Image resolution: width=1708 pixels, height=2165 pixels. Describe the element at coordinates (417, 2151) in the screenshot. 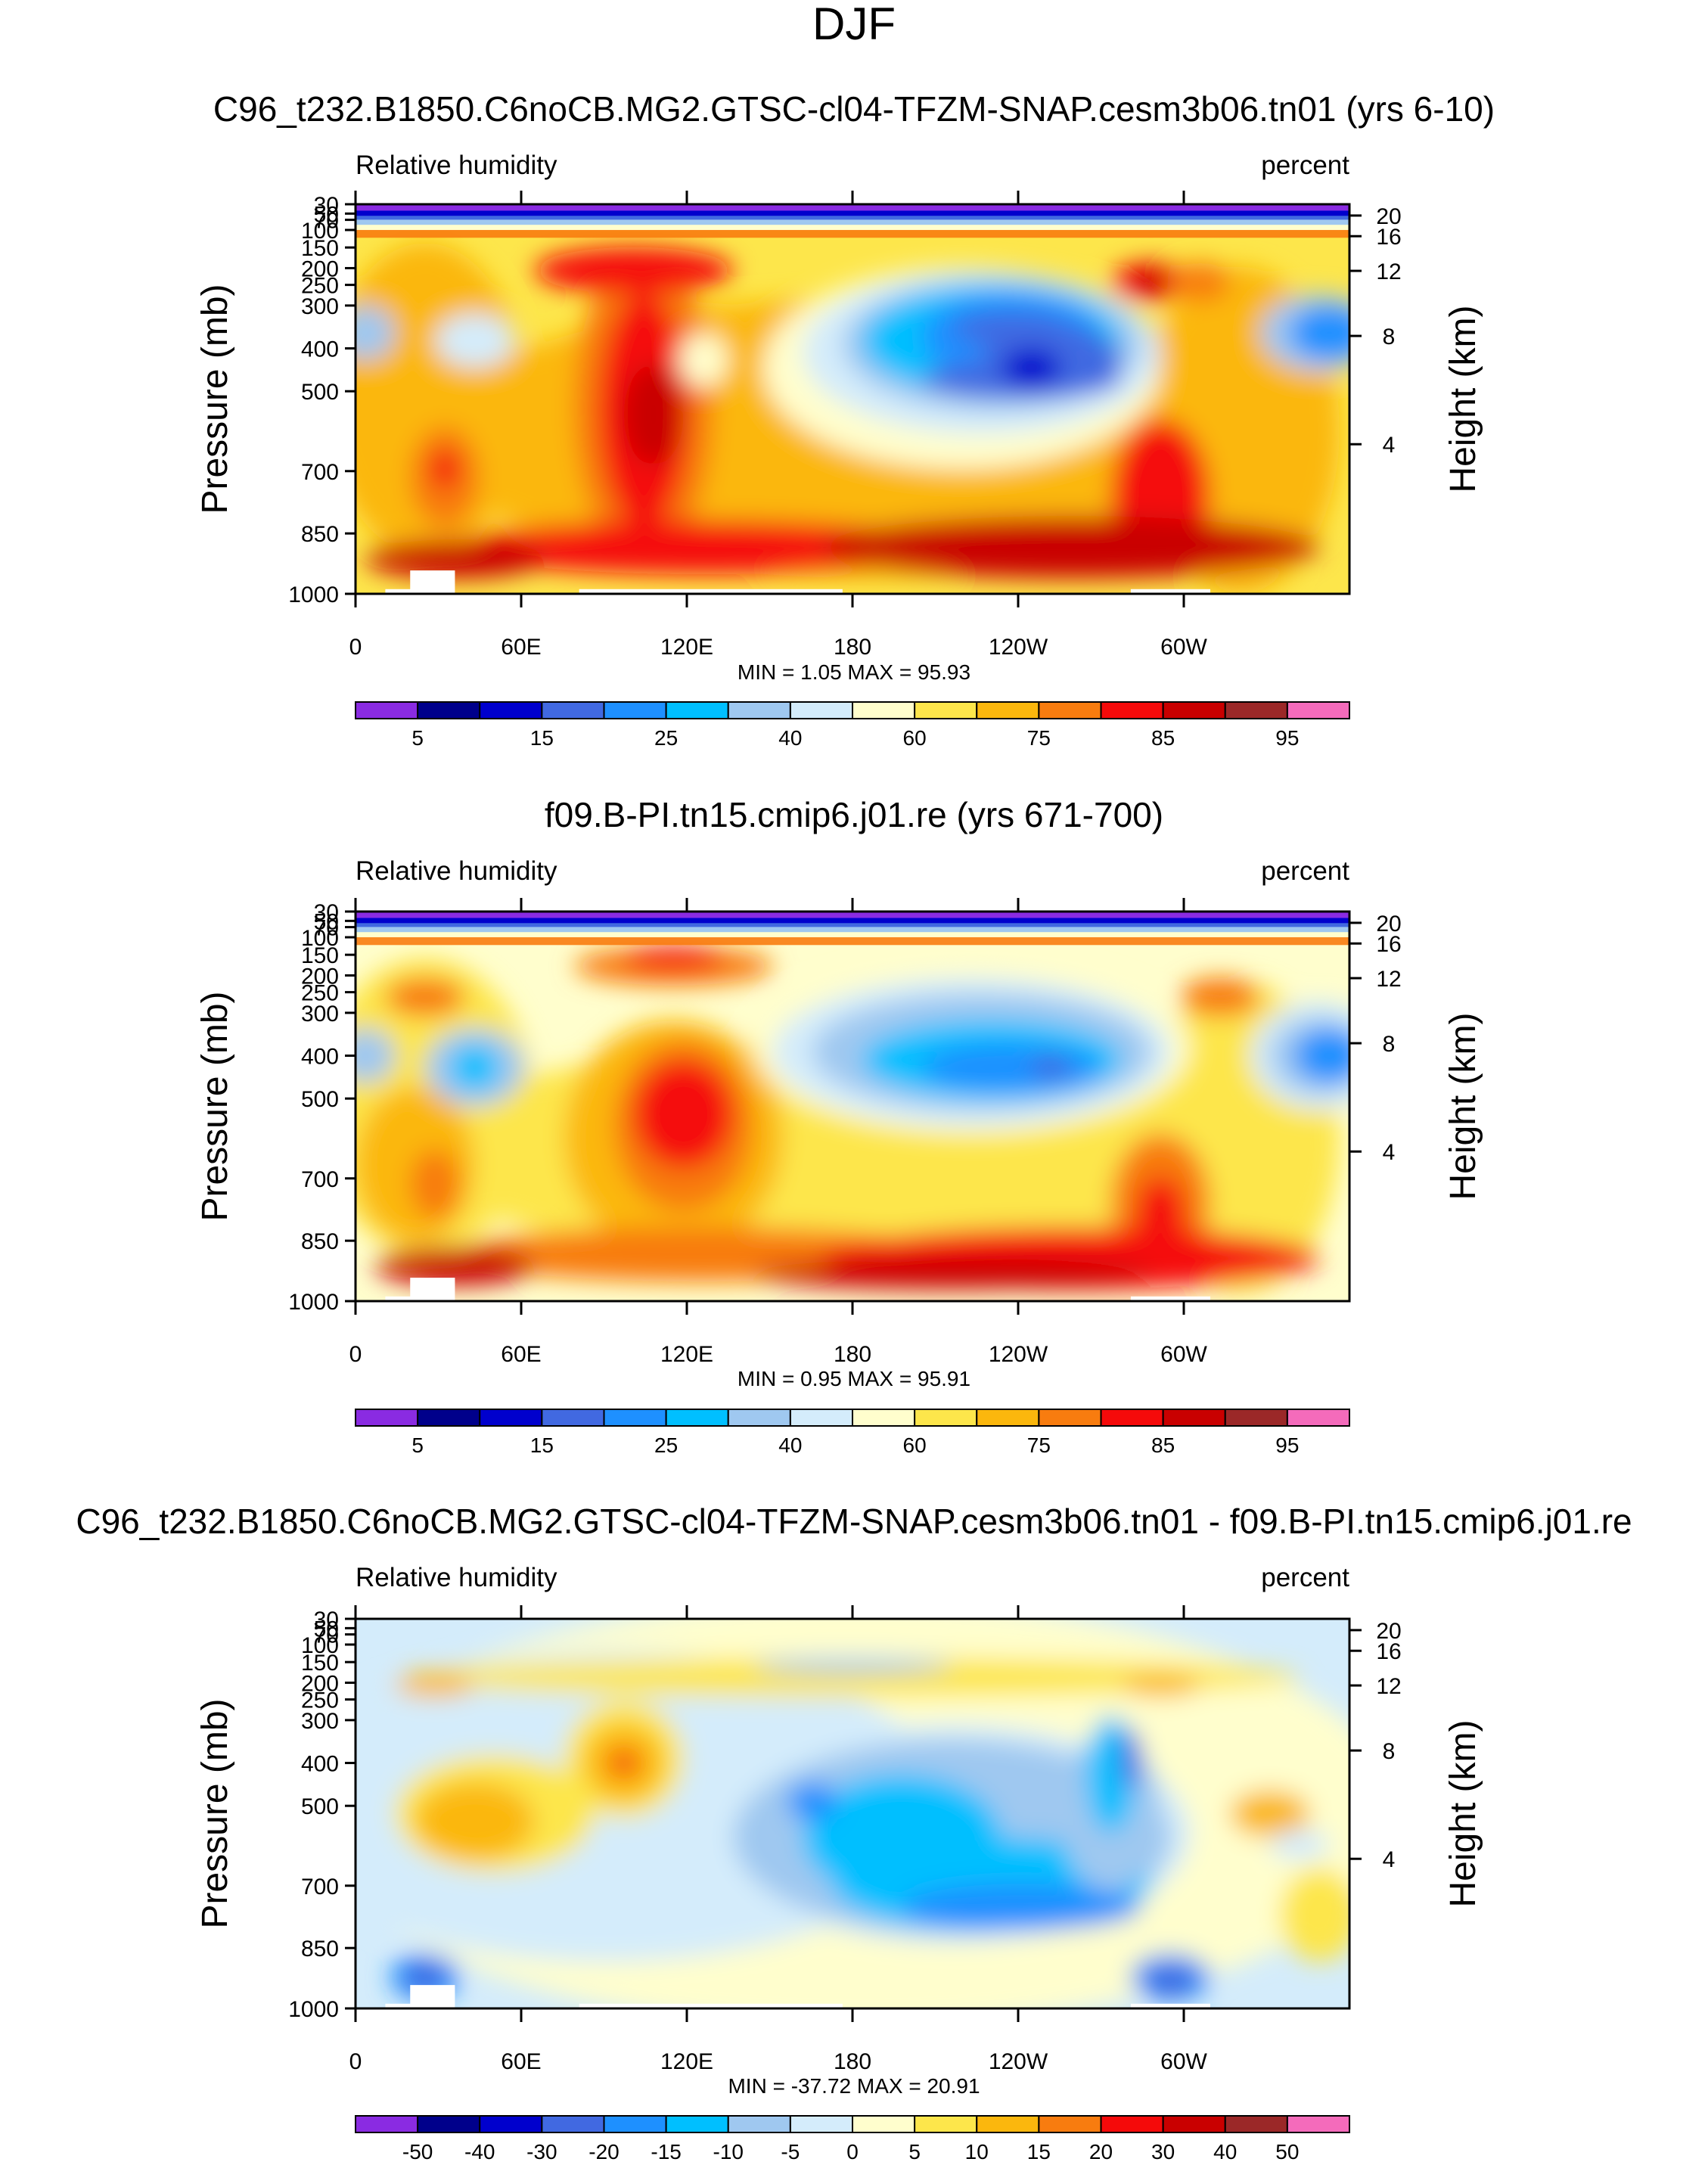

I see `colorbar-label: -50` at that location.